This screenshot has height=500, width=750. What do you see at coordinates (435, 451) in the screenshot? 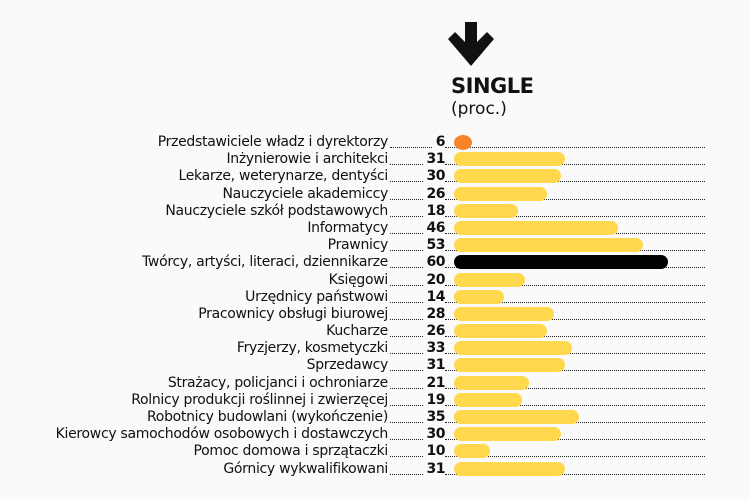
I see `row-value: 10` at bounding box center [435, 451].